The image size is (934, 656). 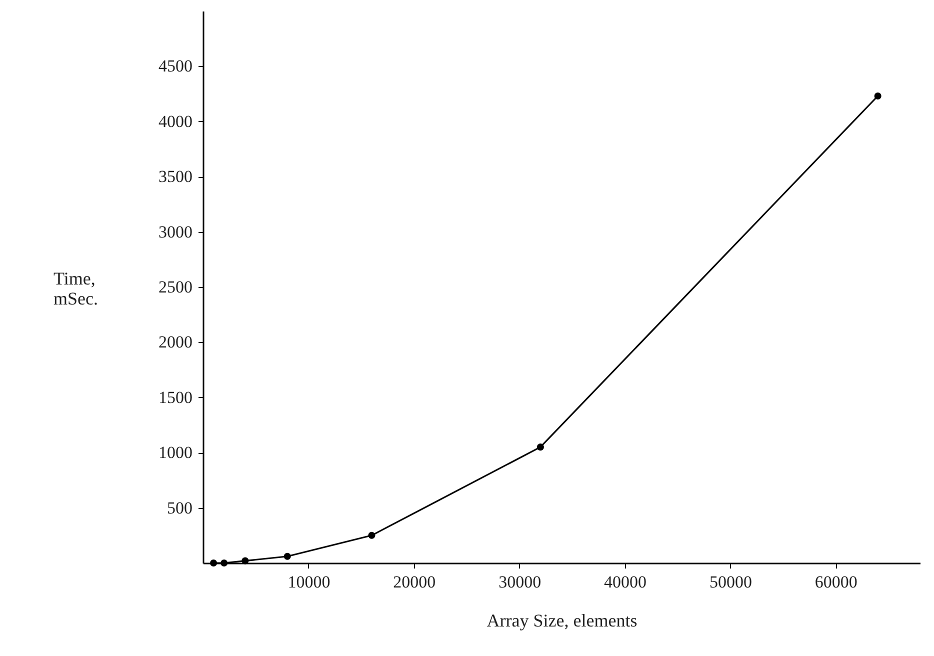 I want to click on x-tick-label: 50000, so click(x=730, y=582).